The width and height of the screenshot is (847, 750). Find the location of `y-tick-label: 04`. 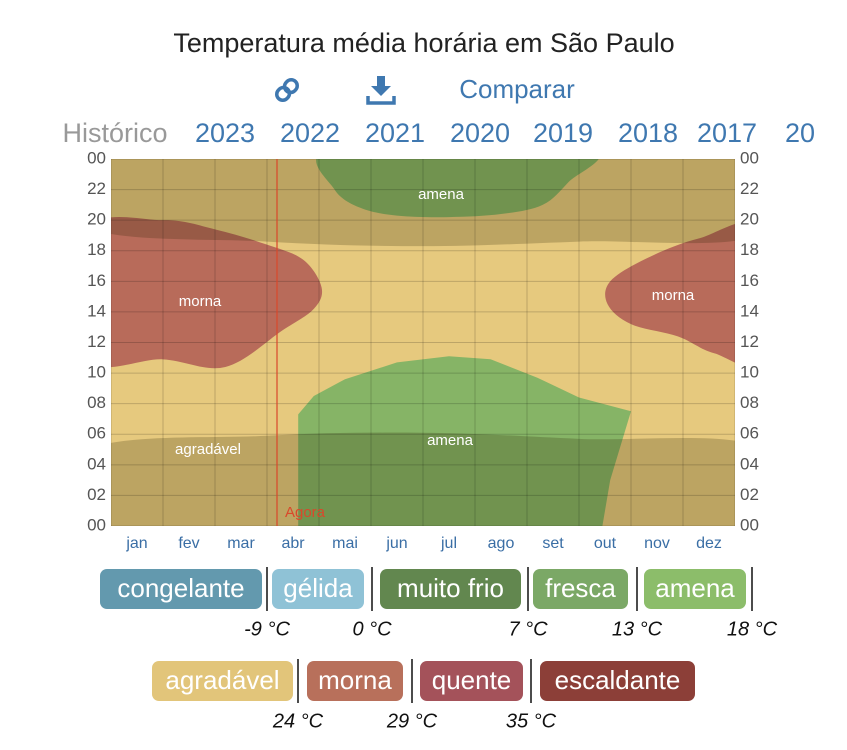

y-tick-label: 04 is located at coordinates (96, 463).